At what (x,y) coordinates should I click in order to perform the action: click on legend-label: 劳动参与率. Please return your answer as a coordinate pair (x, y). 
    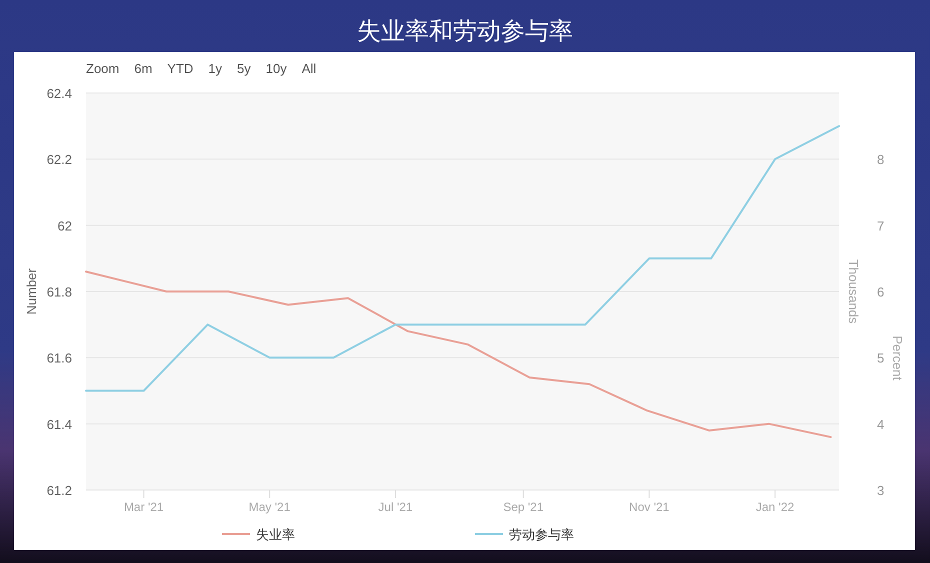
    Looking at the image, I should click on (541, 534).